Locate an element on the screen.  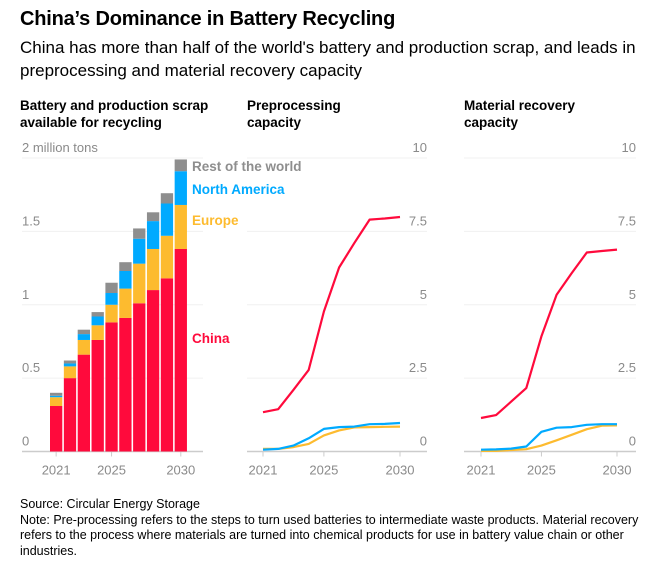
material-recovery-chart-title: Material recovery capacity is located at coordinates (520, 114).